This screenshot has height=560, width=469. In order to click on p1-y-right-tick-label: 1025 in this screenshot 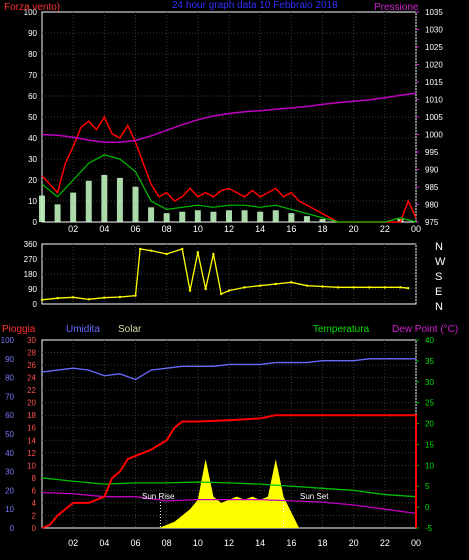, I will do `click(434, 47)`.